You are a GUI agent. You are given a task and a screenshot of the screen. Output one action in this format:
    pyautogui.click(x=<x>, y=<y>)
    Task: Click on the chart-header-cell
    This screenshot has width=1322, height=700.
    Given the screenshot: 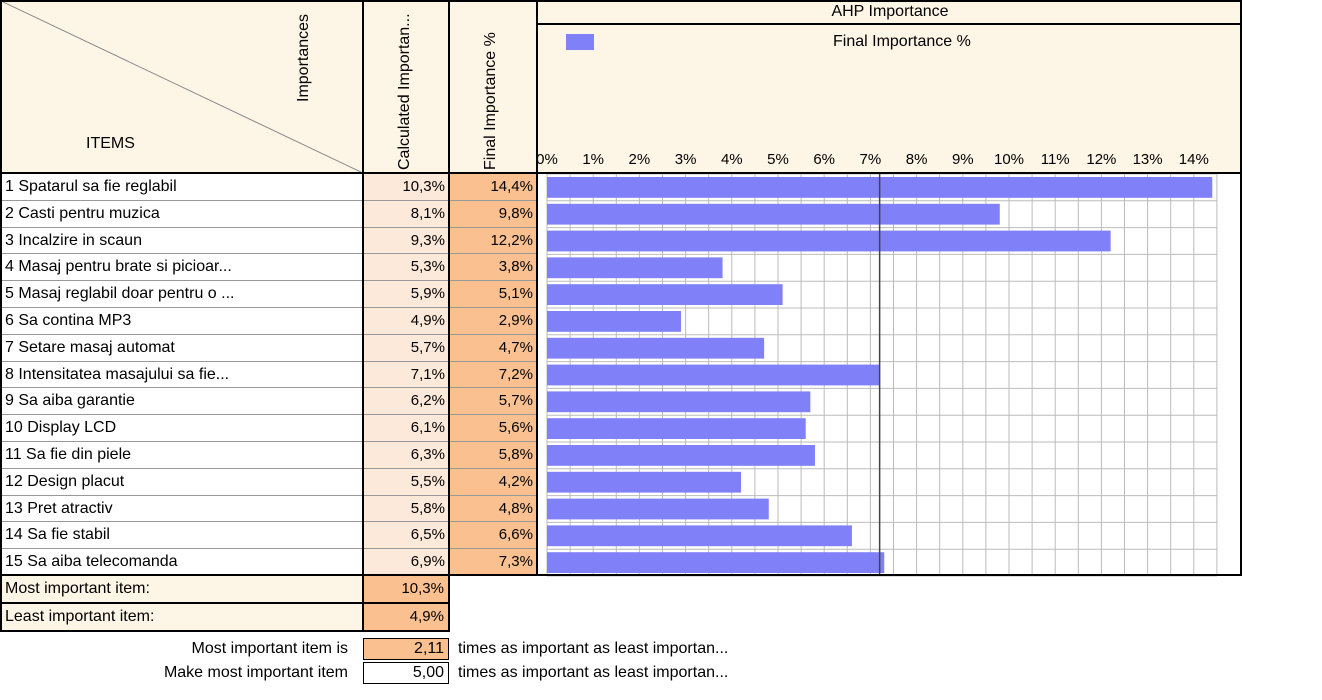 What is the action you would take?
    pyautogui.click(x=890, y=87)
    